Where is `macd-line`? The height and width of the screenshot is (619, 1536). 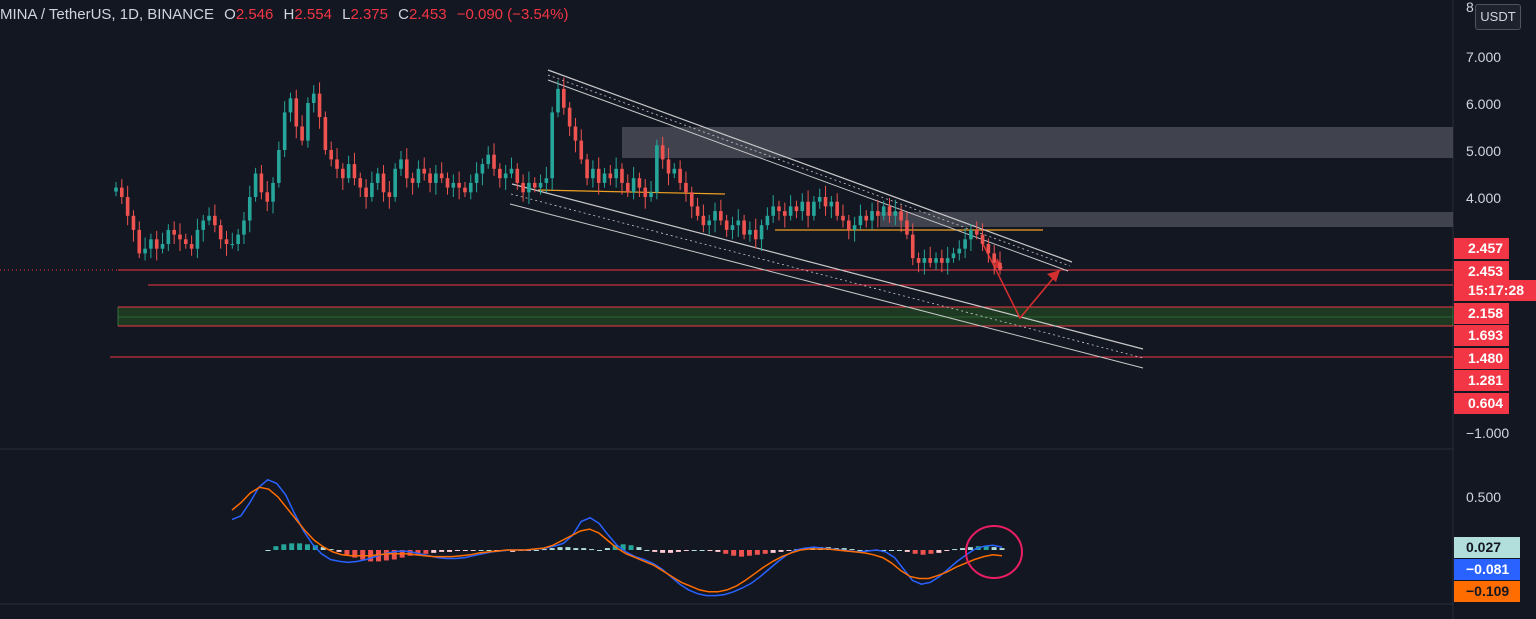
macd-line is located at coordinates (617, 537).